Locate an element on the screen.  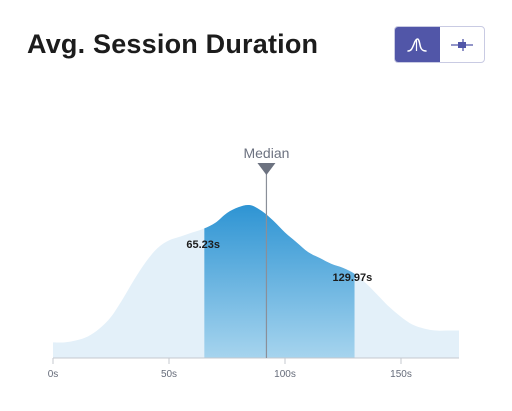
chart-view-toggle is located at coordinates (439, 44).